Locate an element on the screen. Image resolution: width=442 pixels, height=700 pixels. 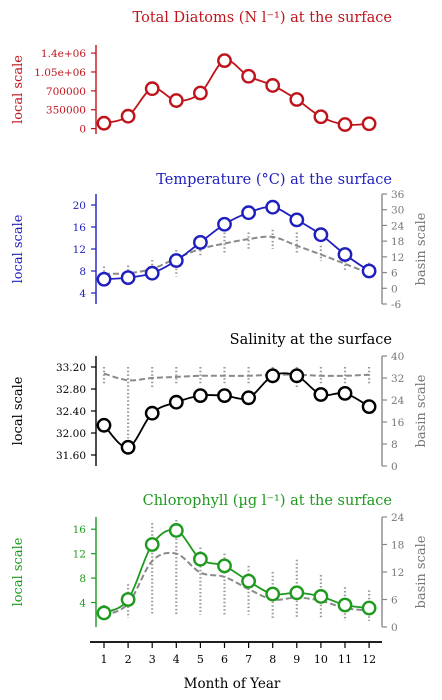
x-axis-label: Month of Year is located at coordinates (232, 684).